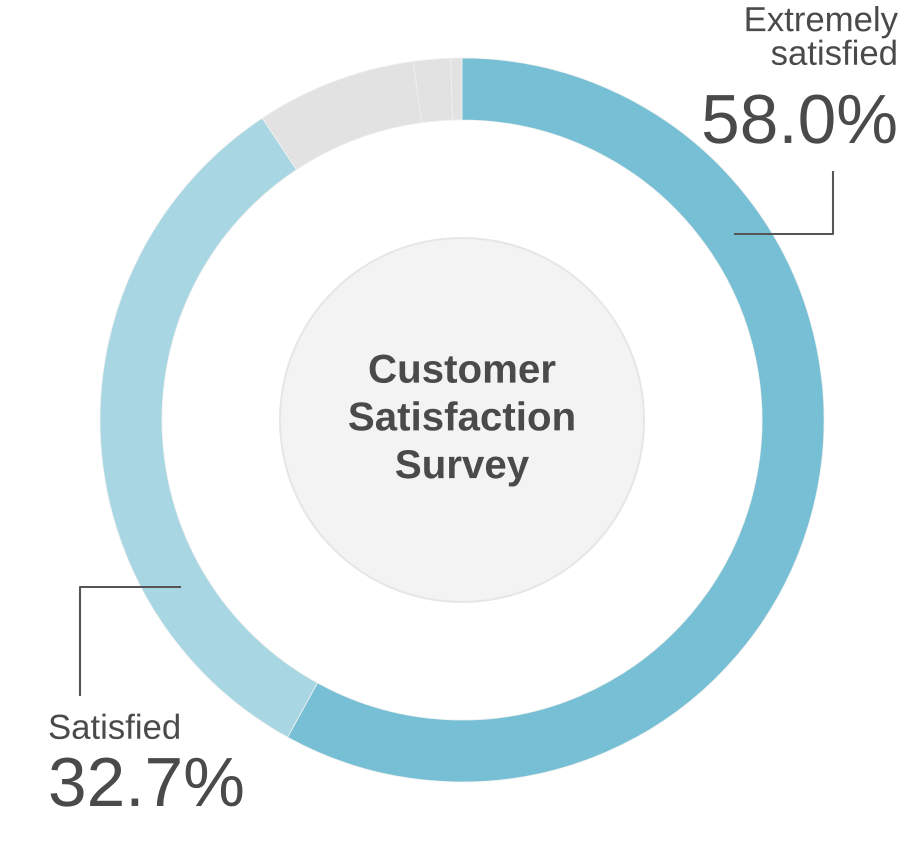 This screenshot has width=902, height=850. I want to click on slice-label: Satisfied, so click(114, 727).